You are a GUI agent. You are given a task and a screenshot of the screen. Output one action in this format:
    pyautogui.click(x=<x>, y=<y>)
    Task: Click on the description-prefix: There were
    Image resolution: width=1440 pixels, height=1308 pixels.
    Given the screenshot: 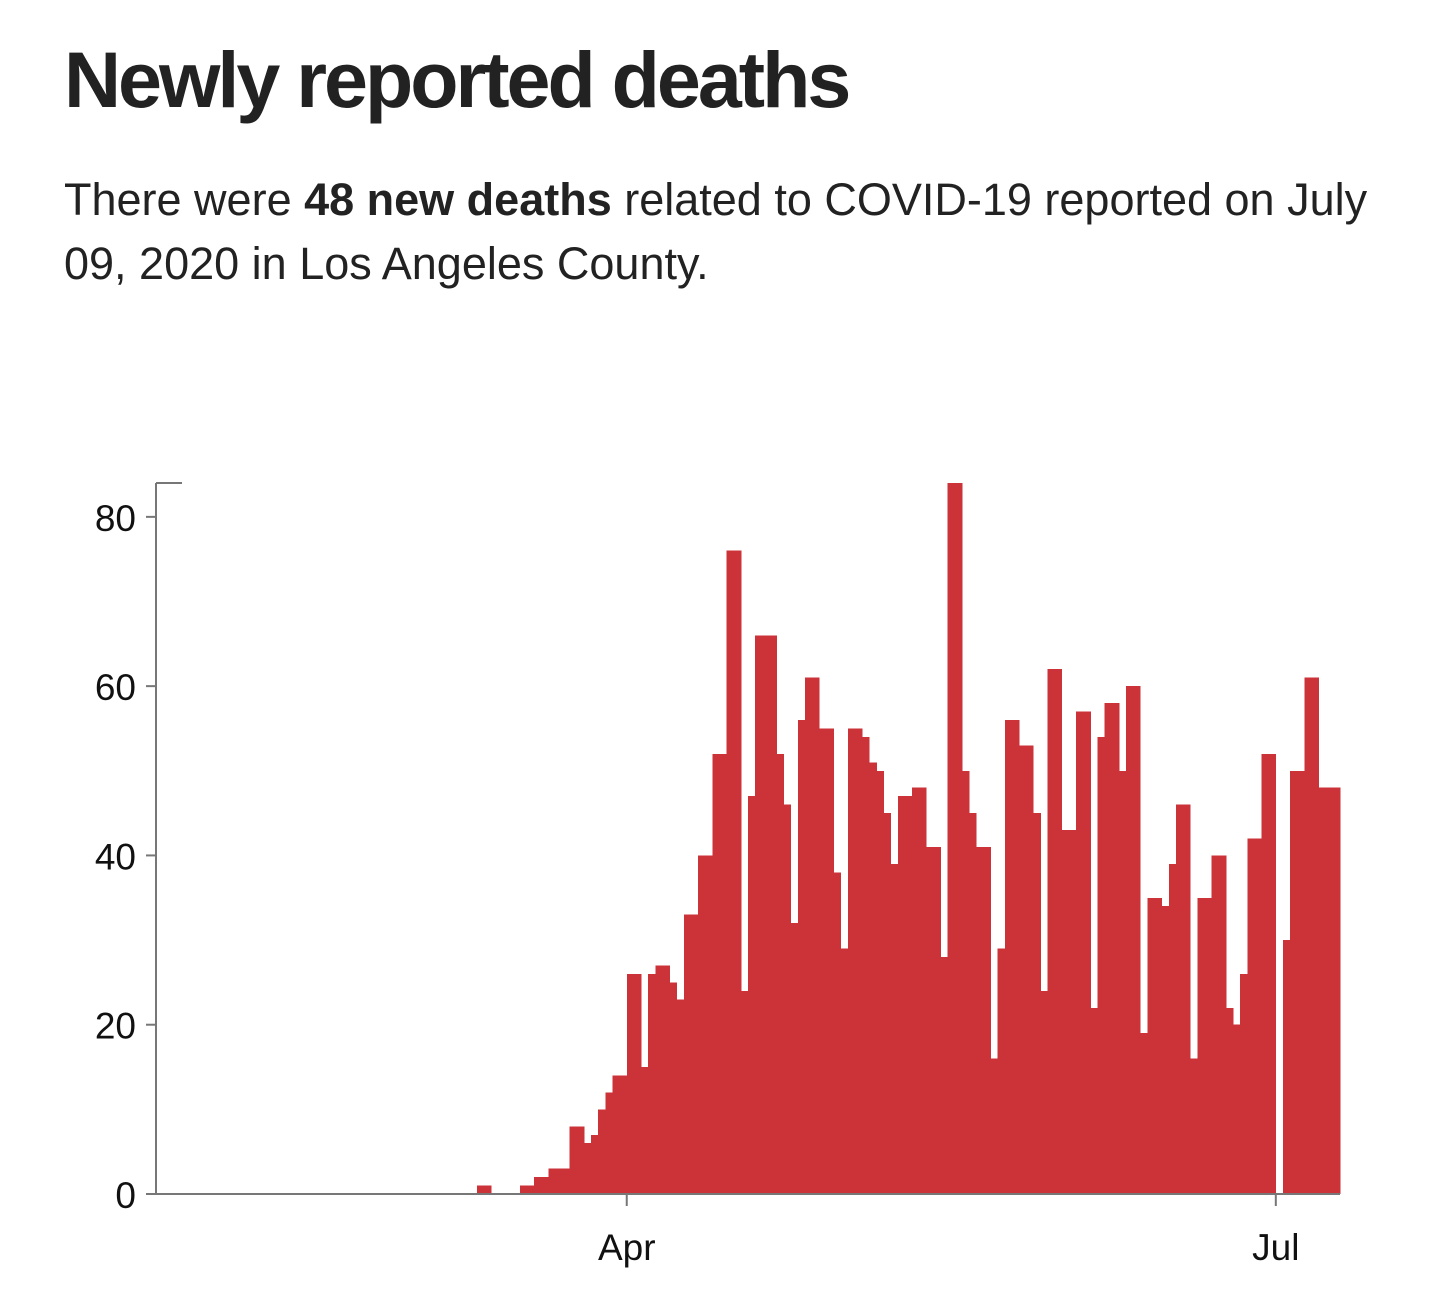 What is the action you would take?
    pyautogui.click(x=184, y=199)
    